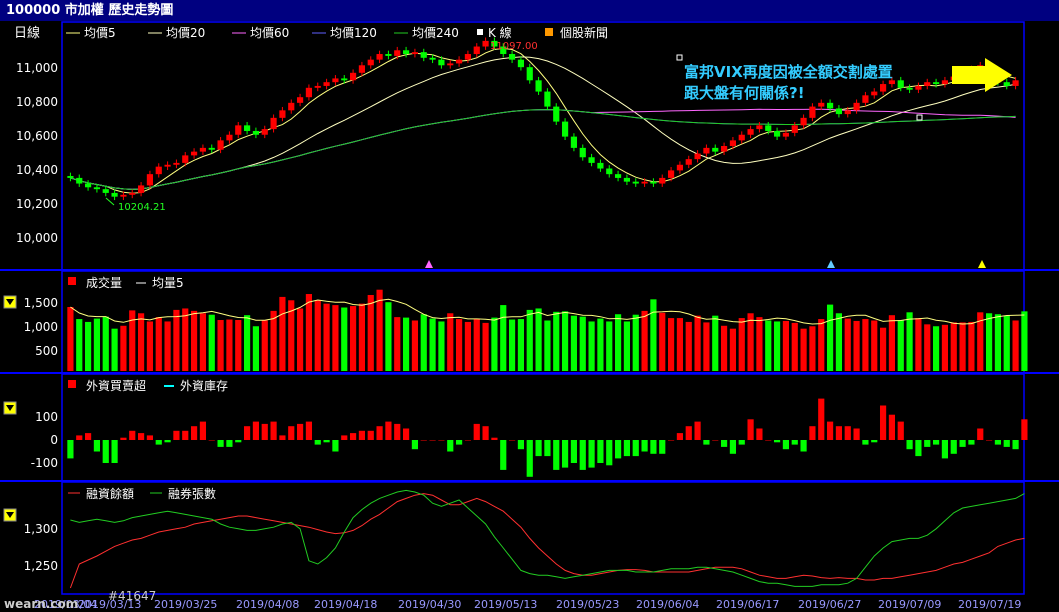  Describe the element at coordinates (142, 207) in the screenshot. I see `low-label: 10204.21` at that location.